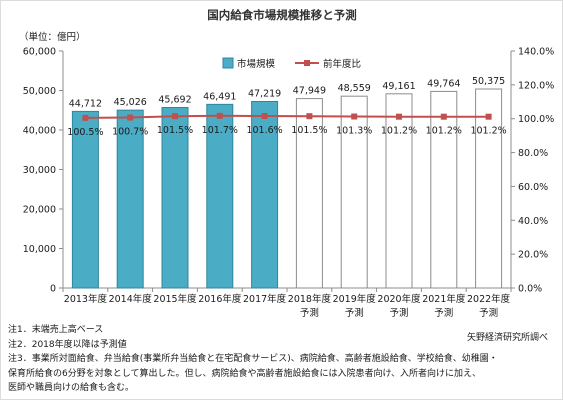 This screenshot has height=400, width=563. I want to click on ratio-value-label-8: 101.2%, so click(399, 131).